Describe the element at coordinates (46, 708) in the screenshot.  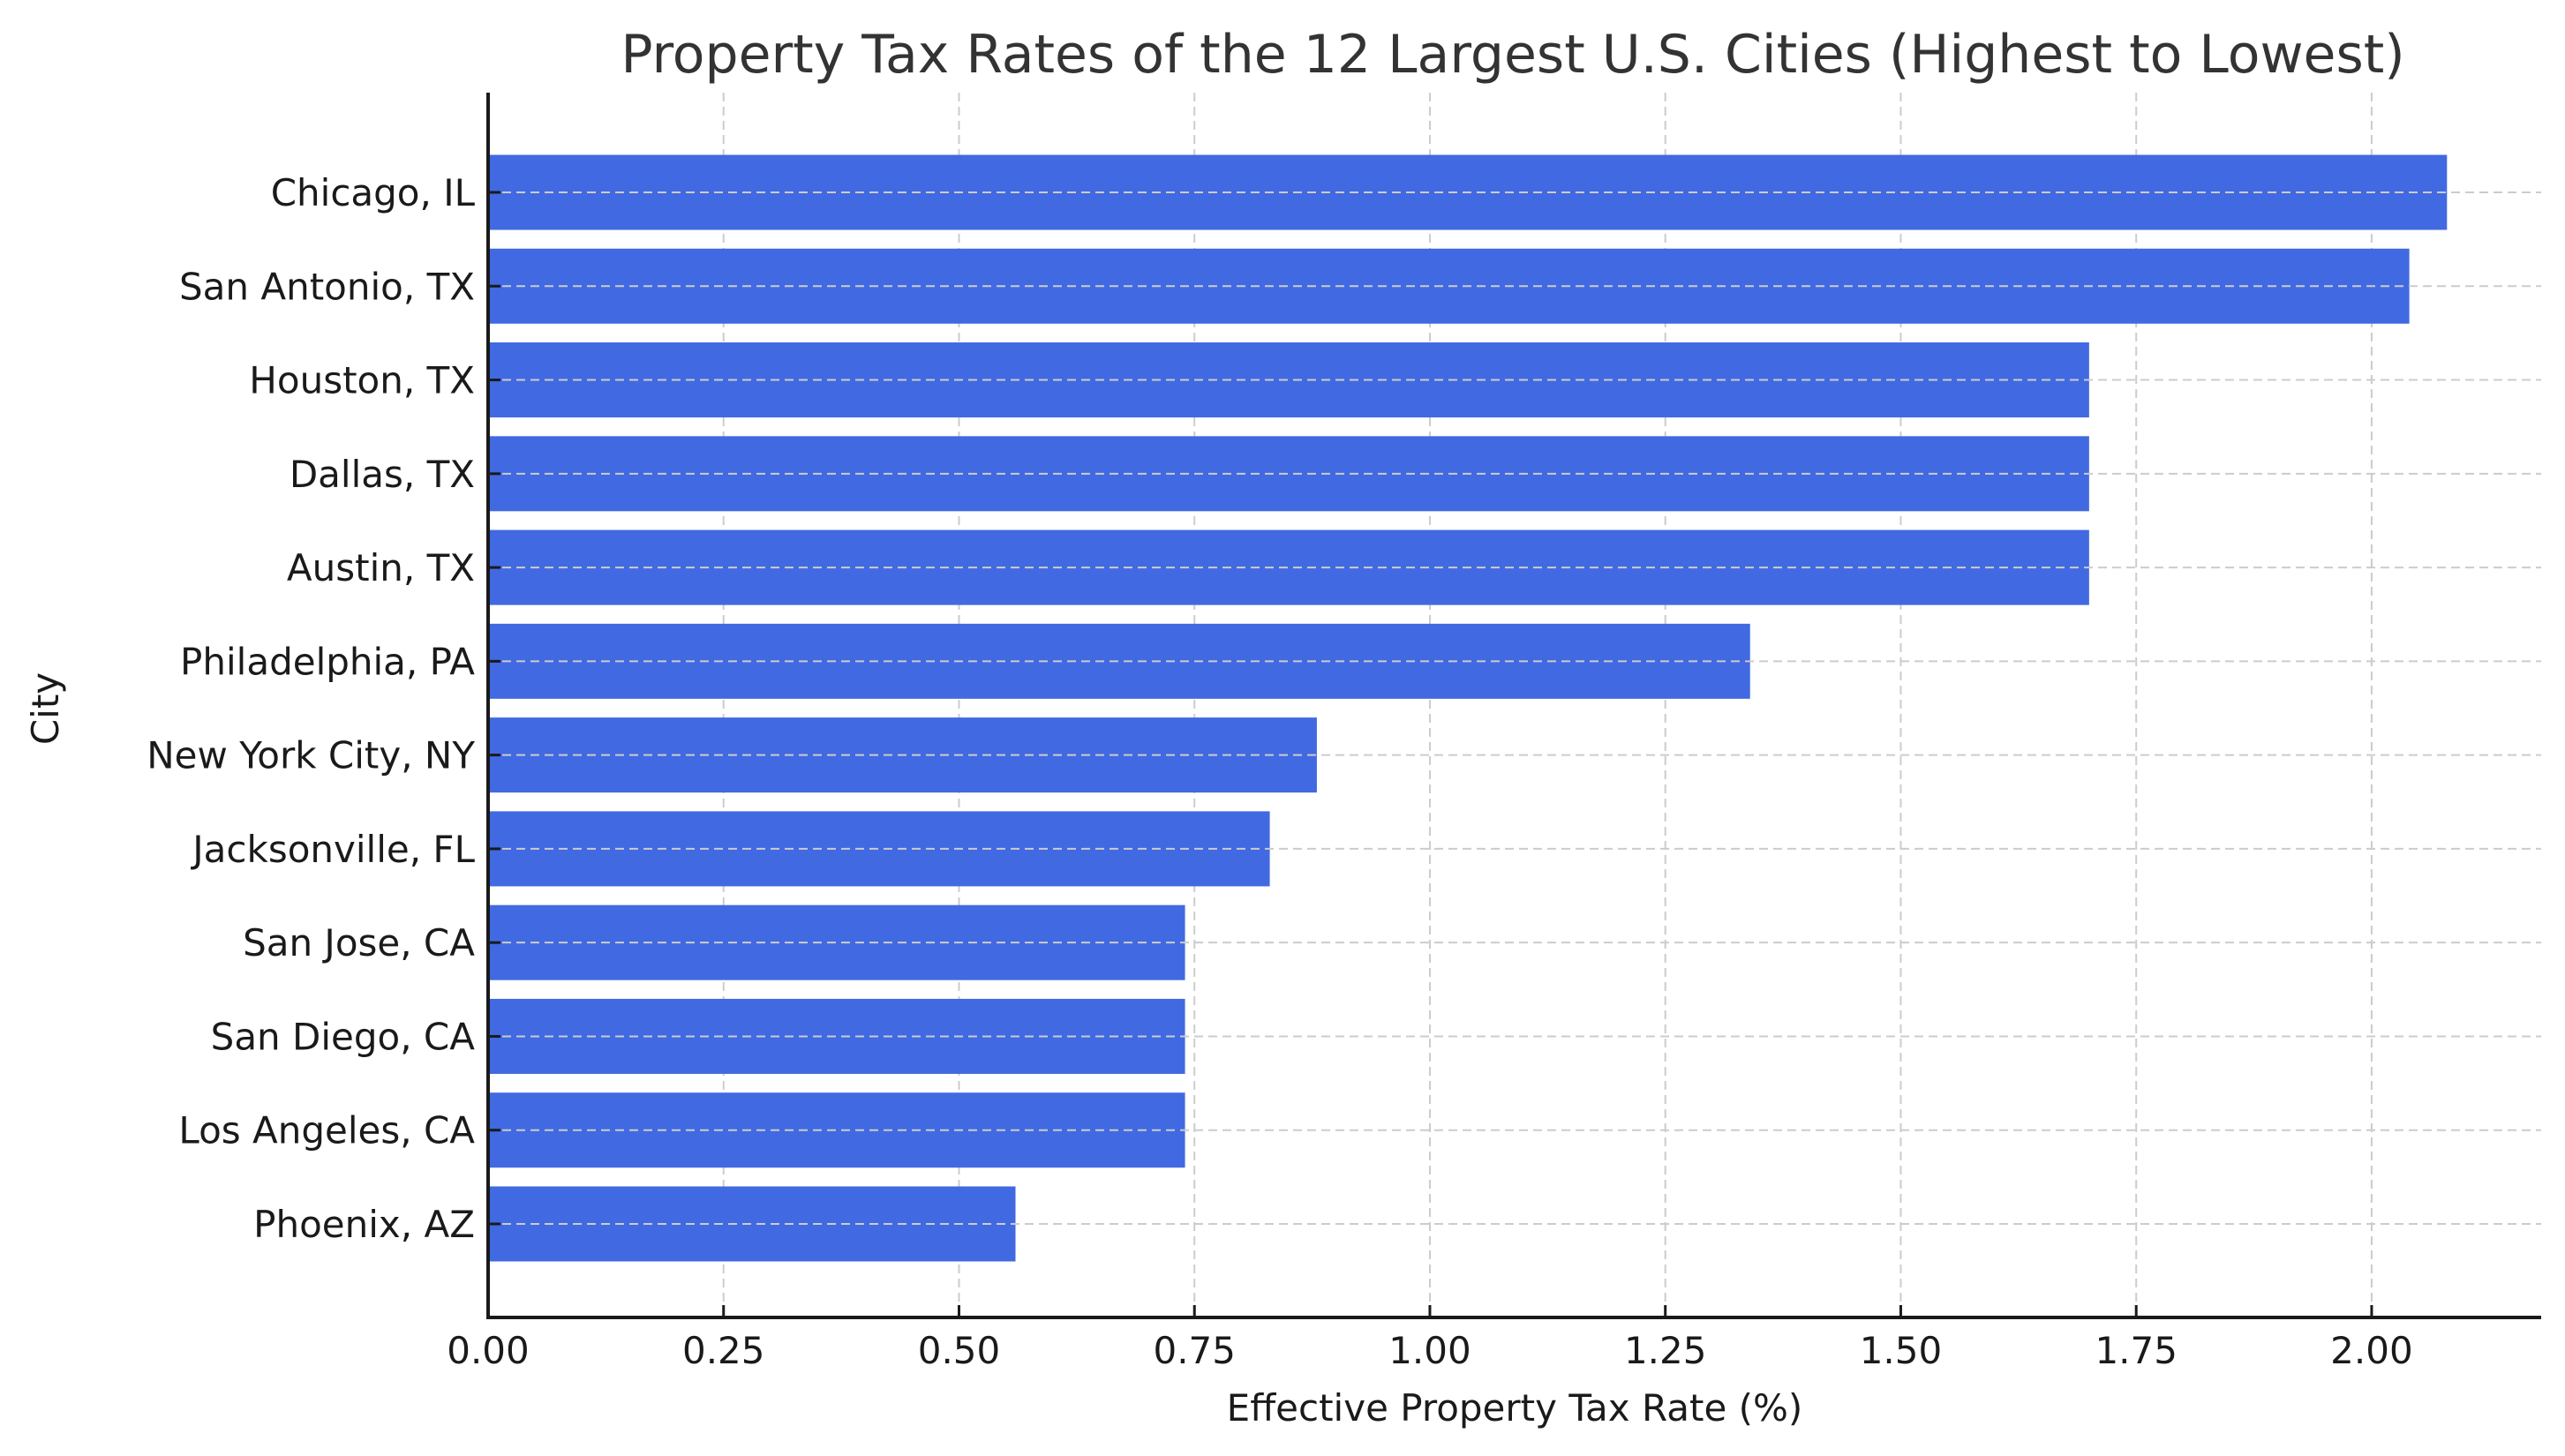
I see `y-axis-label: City` at that location.